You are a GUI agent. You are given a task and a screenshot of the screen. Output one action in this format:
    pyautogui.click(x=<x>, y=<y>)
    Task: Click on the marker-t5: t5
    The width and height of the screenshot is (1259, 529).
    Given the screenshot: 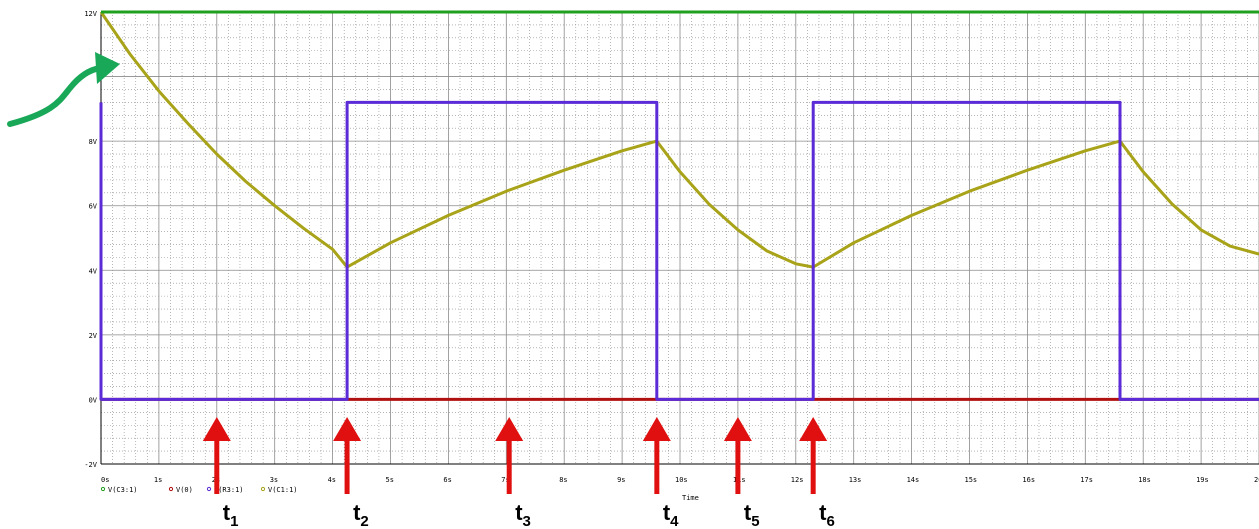 What is the action you would take?
    pyautogui.click(x=741, y=473)
    